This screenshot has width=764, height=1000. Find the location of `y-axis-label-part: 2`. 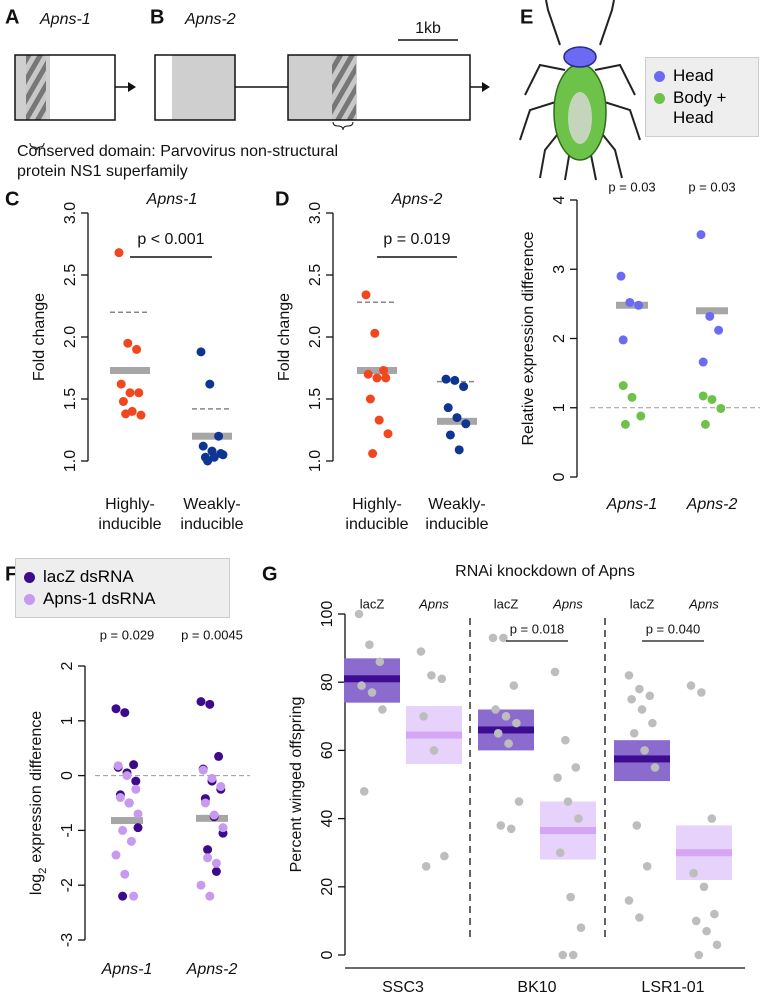

y-axis-label-part: 2 is located at coordinates (43, 871).